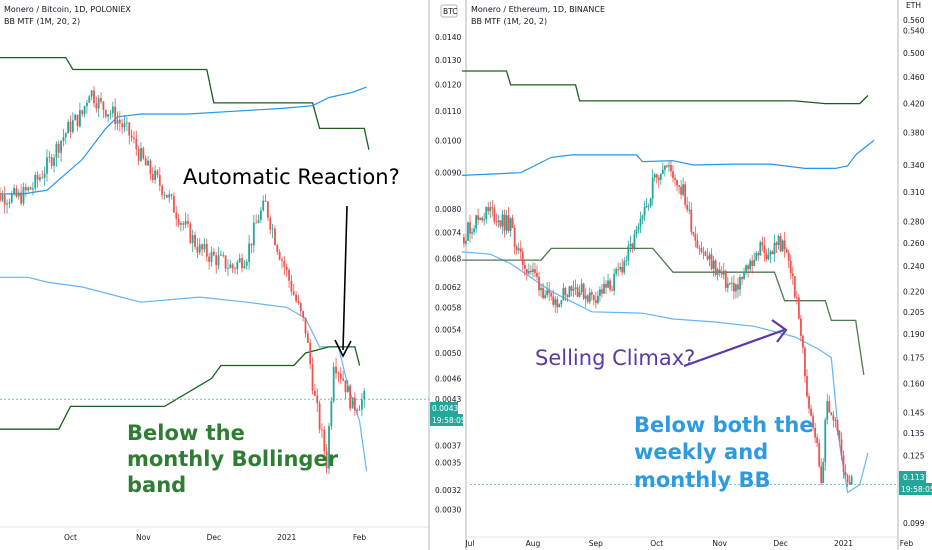 Image resolution: width=932 pixels, height=550 pixels. Describe the element at coordinates (343, 281) in the screenshot. I see `arrow-automatic-reaction` at that location.